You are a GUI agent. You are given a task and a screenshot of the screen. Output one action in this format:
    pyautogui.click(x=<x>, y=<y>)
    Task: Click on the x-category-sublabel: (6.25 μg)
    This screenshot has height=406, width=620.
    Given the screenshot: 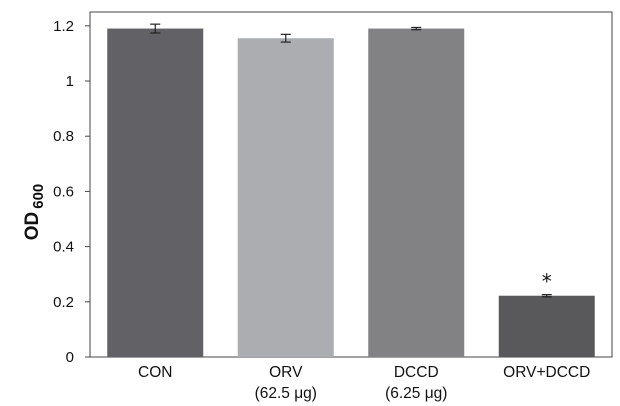 What is the action you would take?
    pyautogui.click(x=416, y=393)
    